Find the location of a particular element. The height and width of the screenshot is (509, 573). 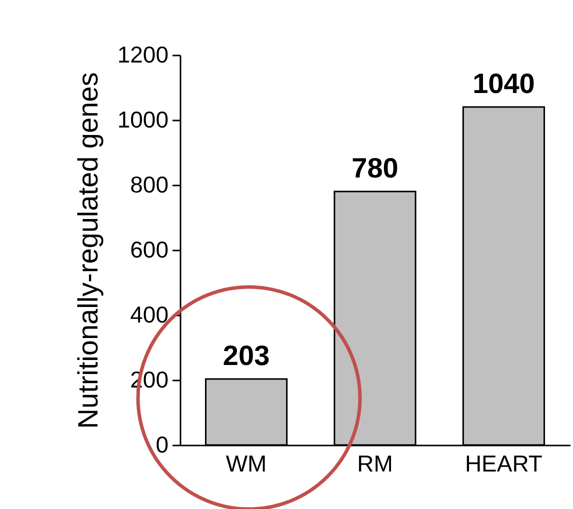

y-tick-label: 1000 is located at coordinates (142, 119).